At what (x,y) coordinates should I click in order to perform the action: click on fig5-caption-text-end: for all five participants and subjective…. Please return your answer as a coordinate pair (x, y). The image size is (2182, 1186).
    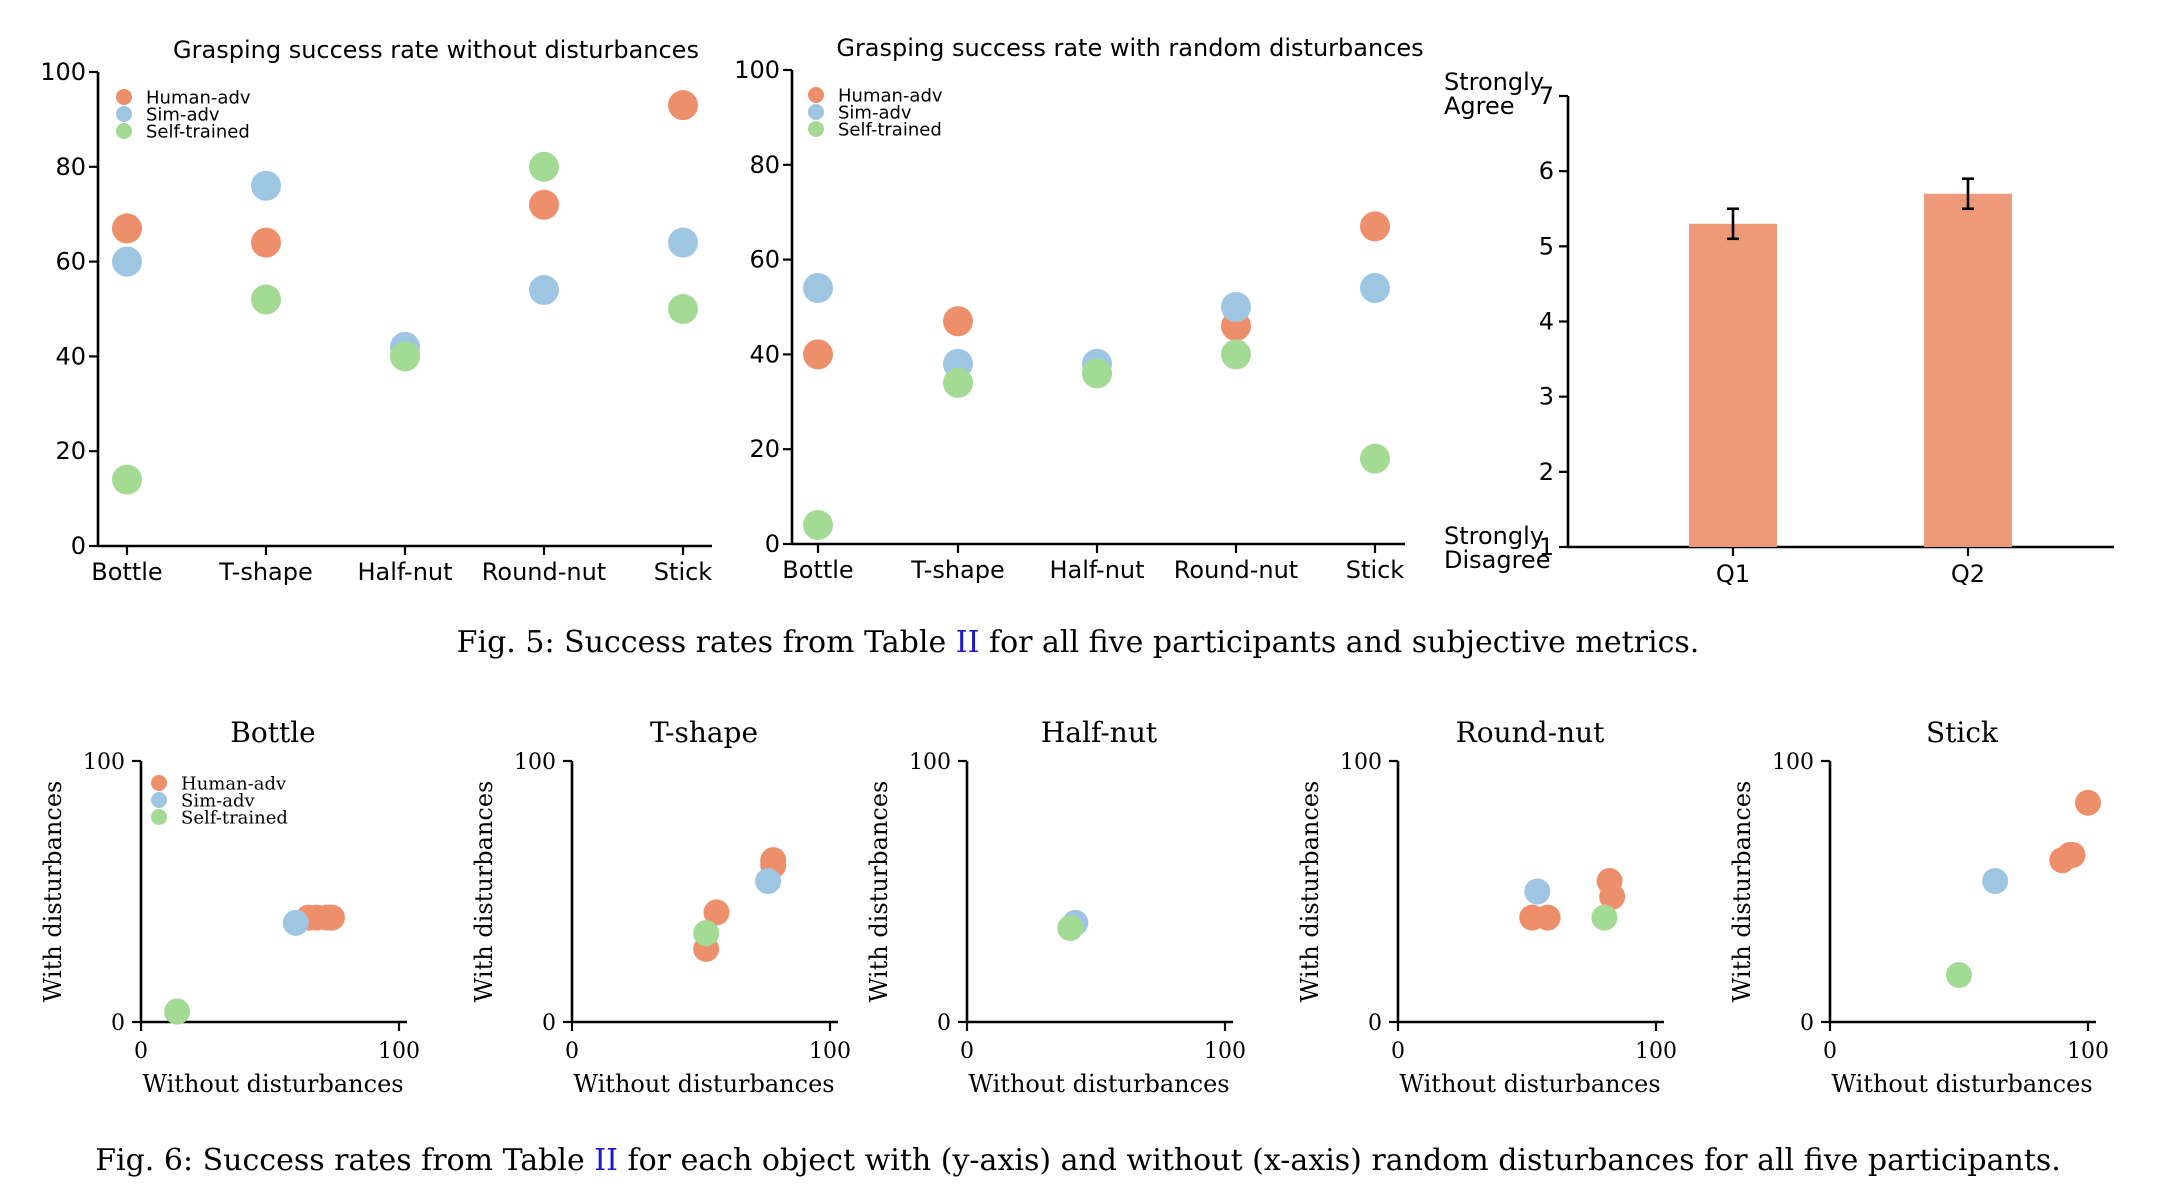
    Looking at the image, I should click on (1339, 642).